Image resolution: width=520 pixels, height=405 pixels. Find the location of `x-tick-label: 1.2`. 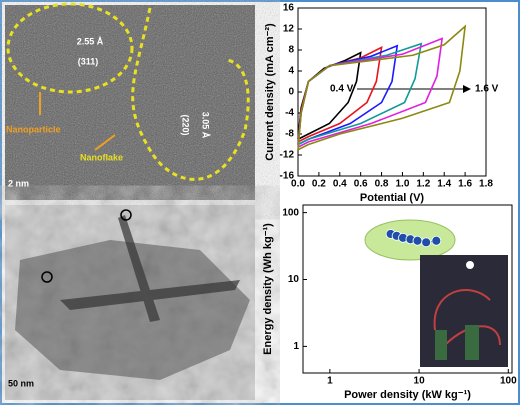

x-tick-label: 1.2 is located at coordinates (423, 184).